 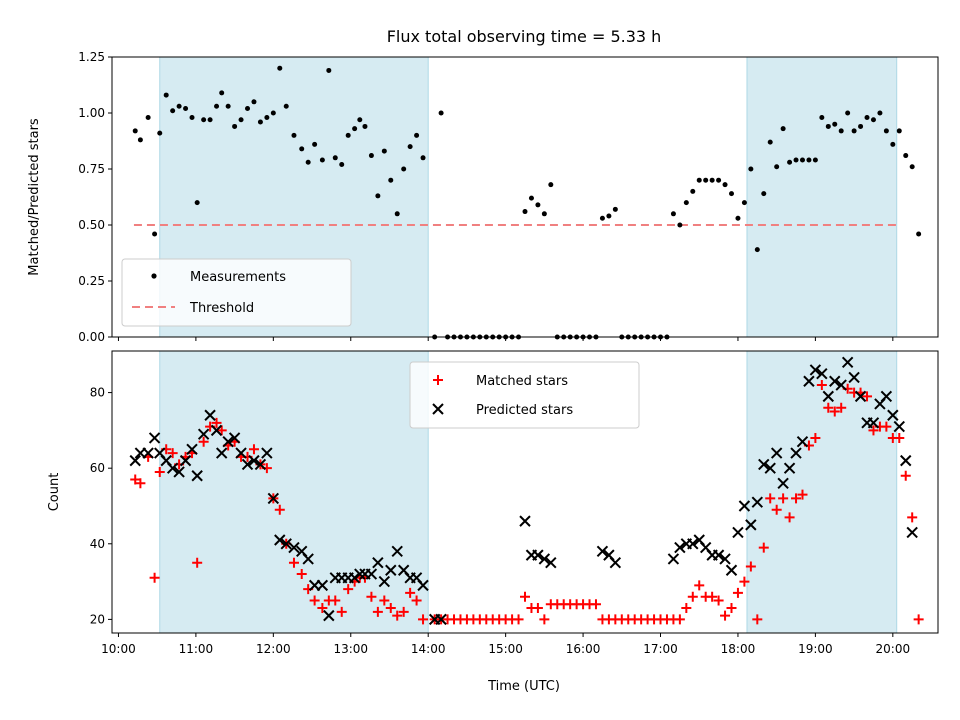 I want to click on legend-threshold-label: Threshold, so click(x=221, y=308).